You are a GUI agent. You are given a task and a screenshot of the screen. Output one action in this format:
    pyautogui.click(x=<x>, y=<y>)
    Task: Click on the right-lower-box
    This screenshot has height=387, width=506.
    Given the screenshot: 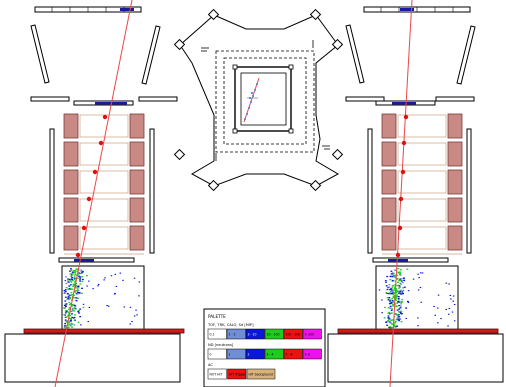 What is the action you would take?
    pyautogui.click(x=415, y=358)
    